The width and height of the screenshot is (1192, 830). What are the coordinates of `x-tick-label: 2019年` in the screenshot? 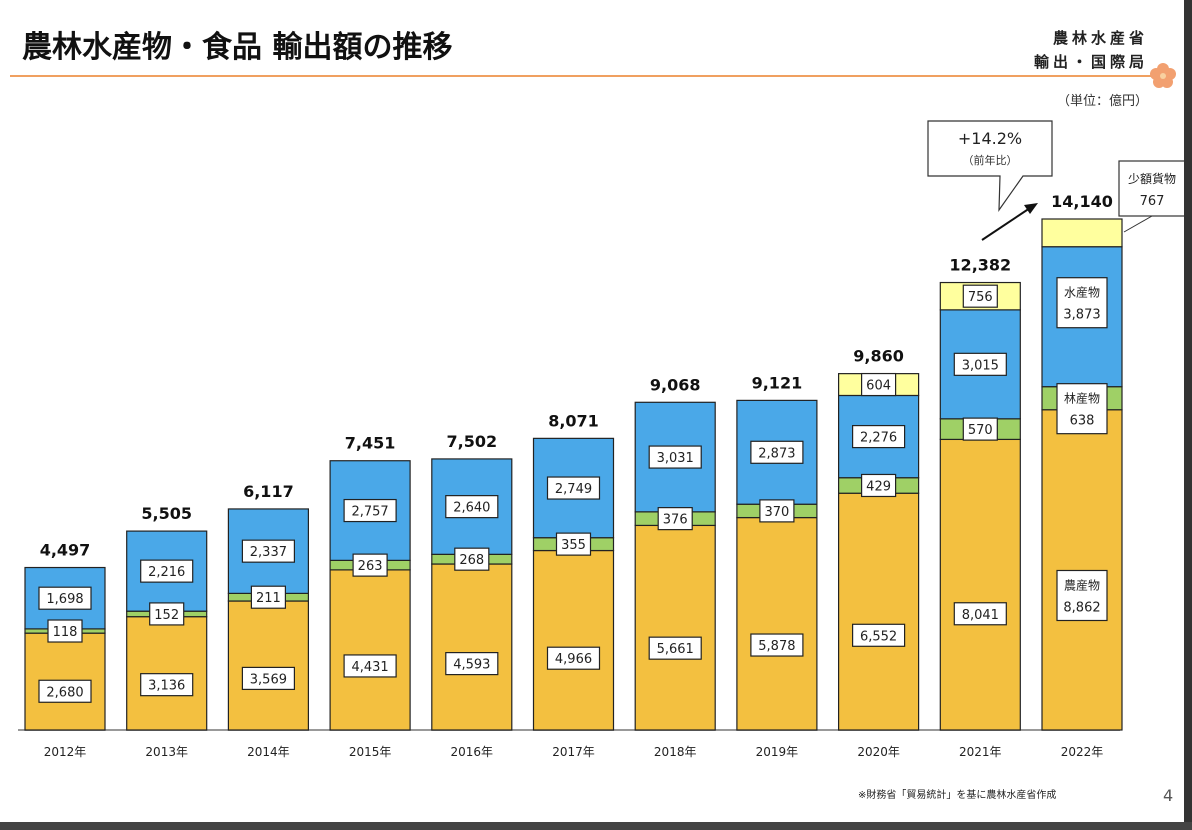 It's located at (777, 752).